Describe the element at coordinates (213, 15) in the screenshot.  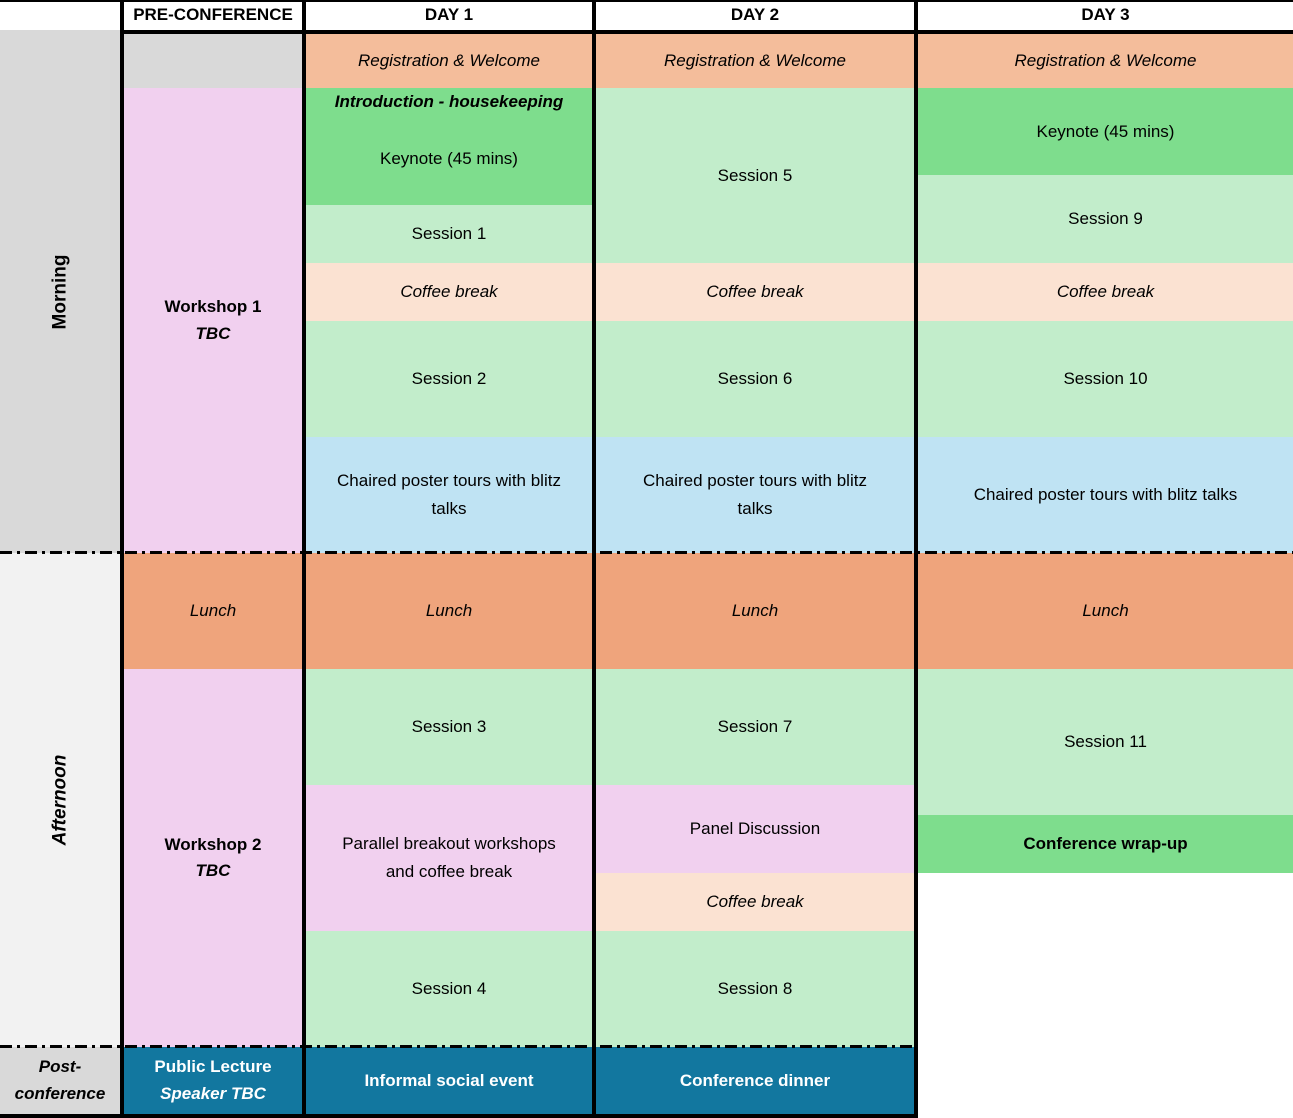
I see `header-pre-conference: PRE-CONFERENCE` at that location.